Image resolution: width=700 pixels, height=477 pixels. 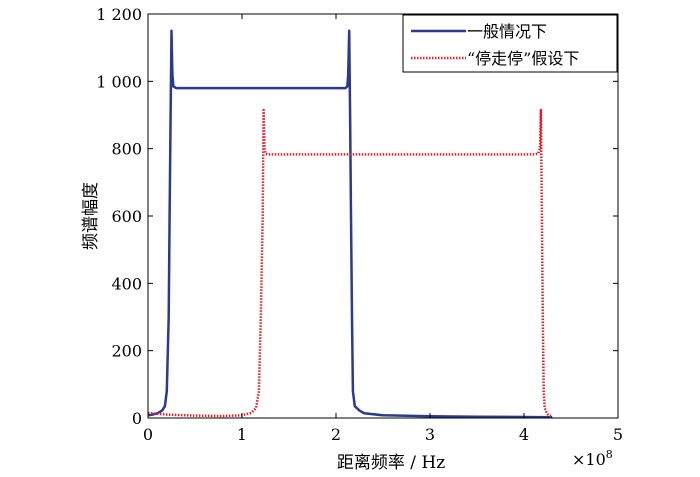 What do you see at coordinates (523, 58) in the screenshot?
I see `legend-label-stop-go: “停走停”假设下` at bounding box center [523, 58].